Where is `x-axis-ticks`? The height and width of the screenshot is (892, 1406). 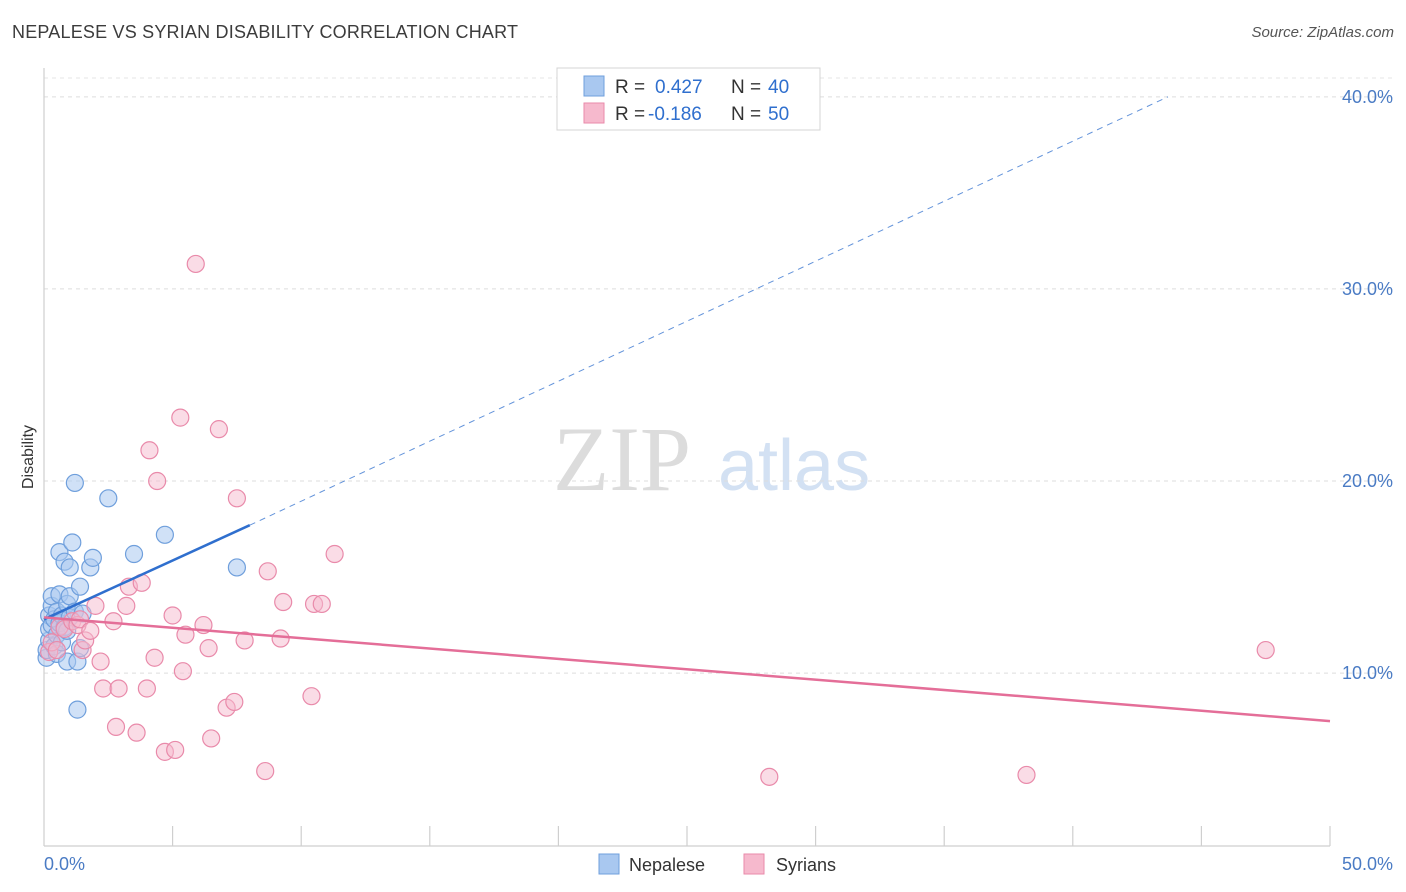 x-axis-ticks is located at coordinates (751, 836).